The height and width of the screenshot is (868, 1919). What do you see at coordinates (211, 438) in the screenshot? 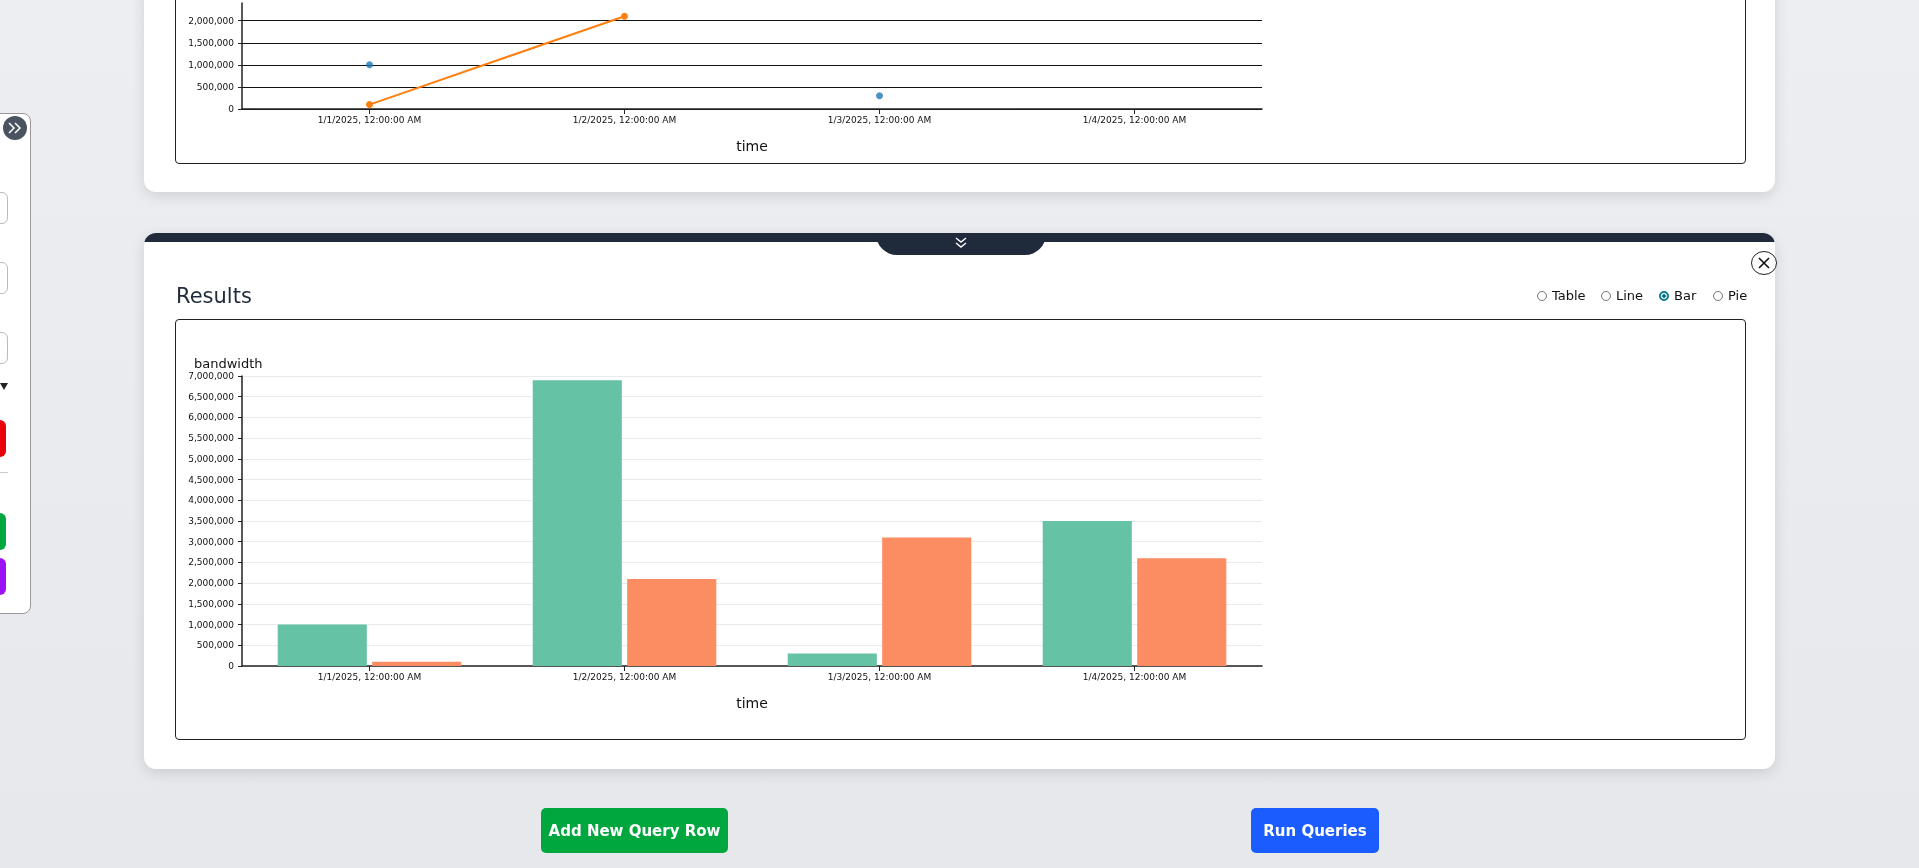
I see `y-tick-label: 5,500,000` at bounding box center [211, 438].